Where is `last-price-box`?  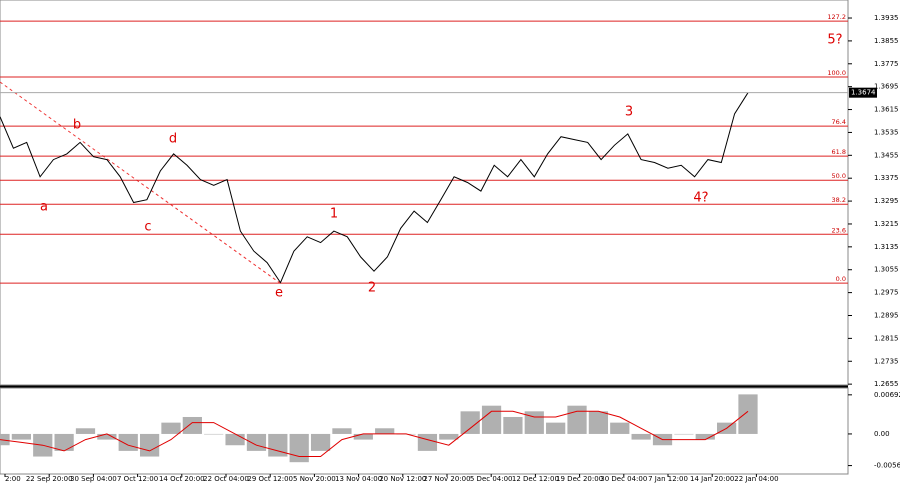 last-price-box is located at coordinates (863, 92).